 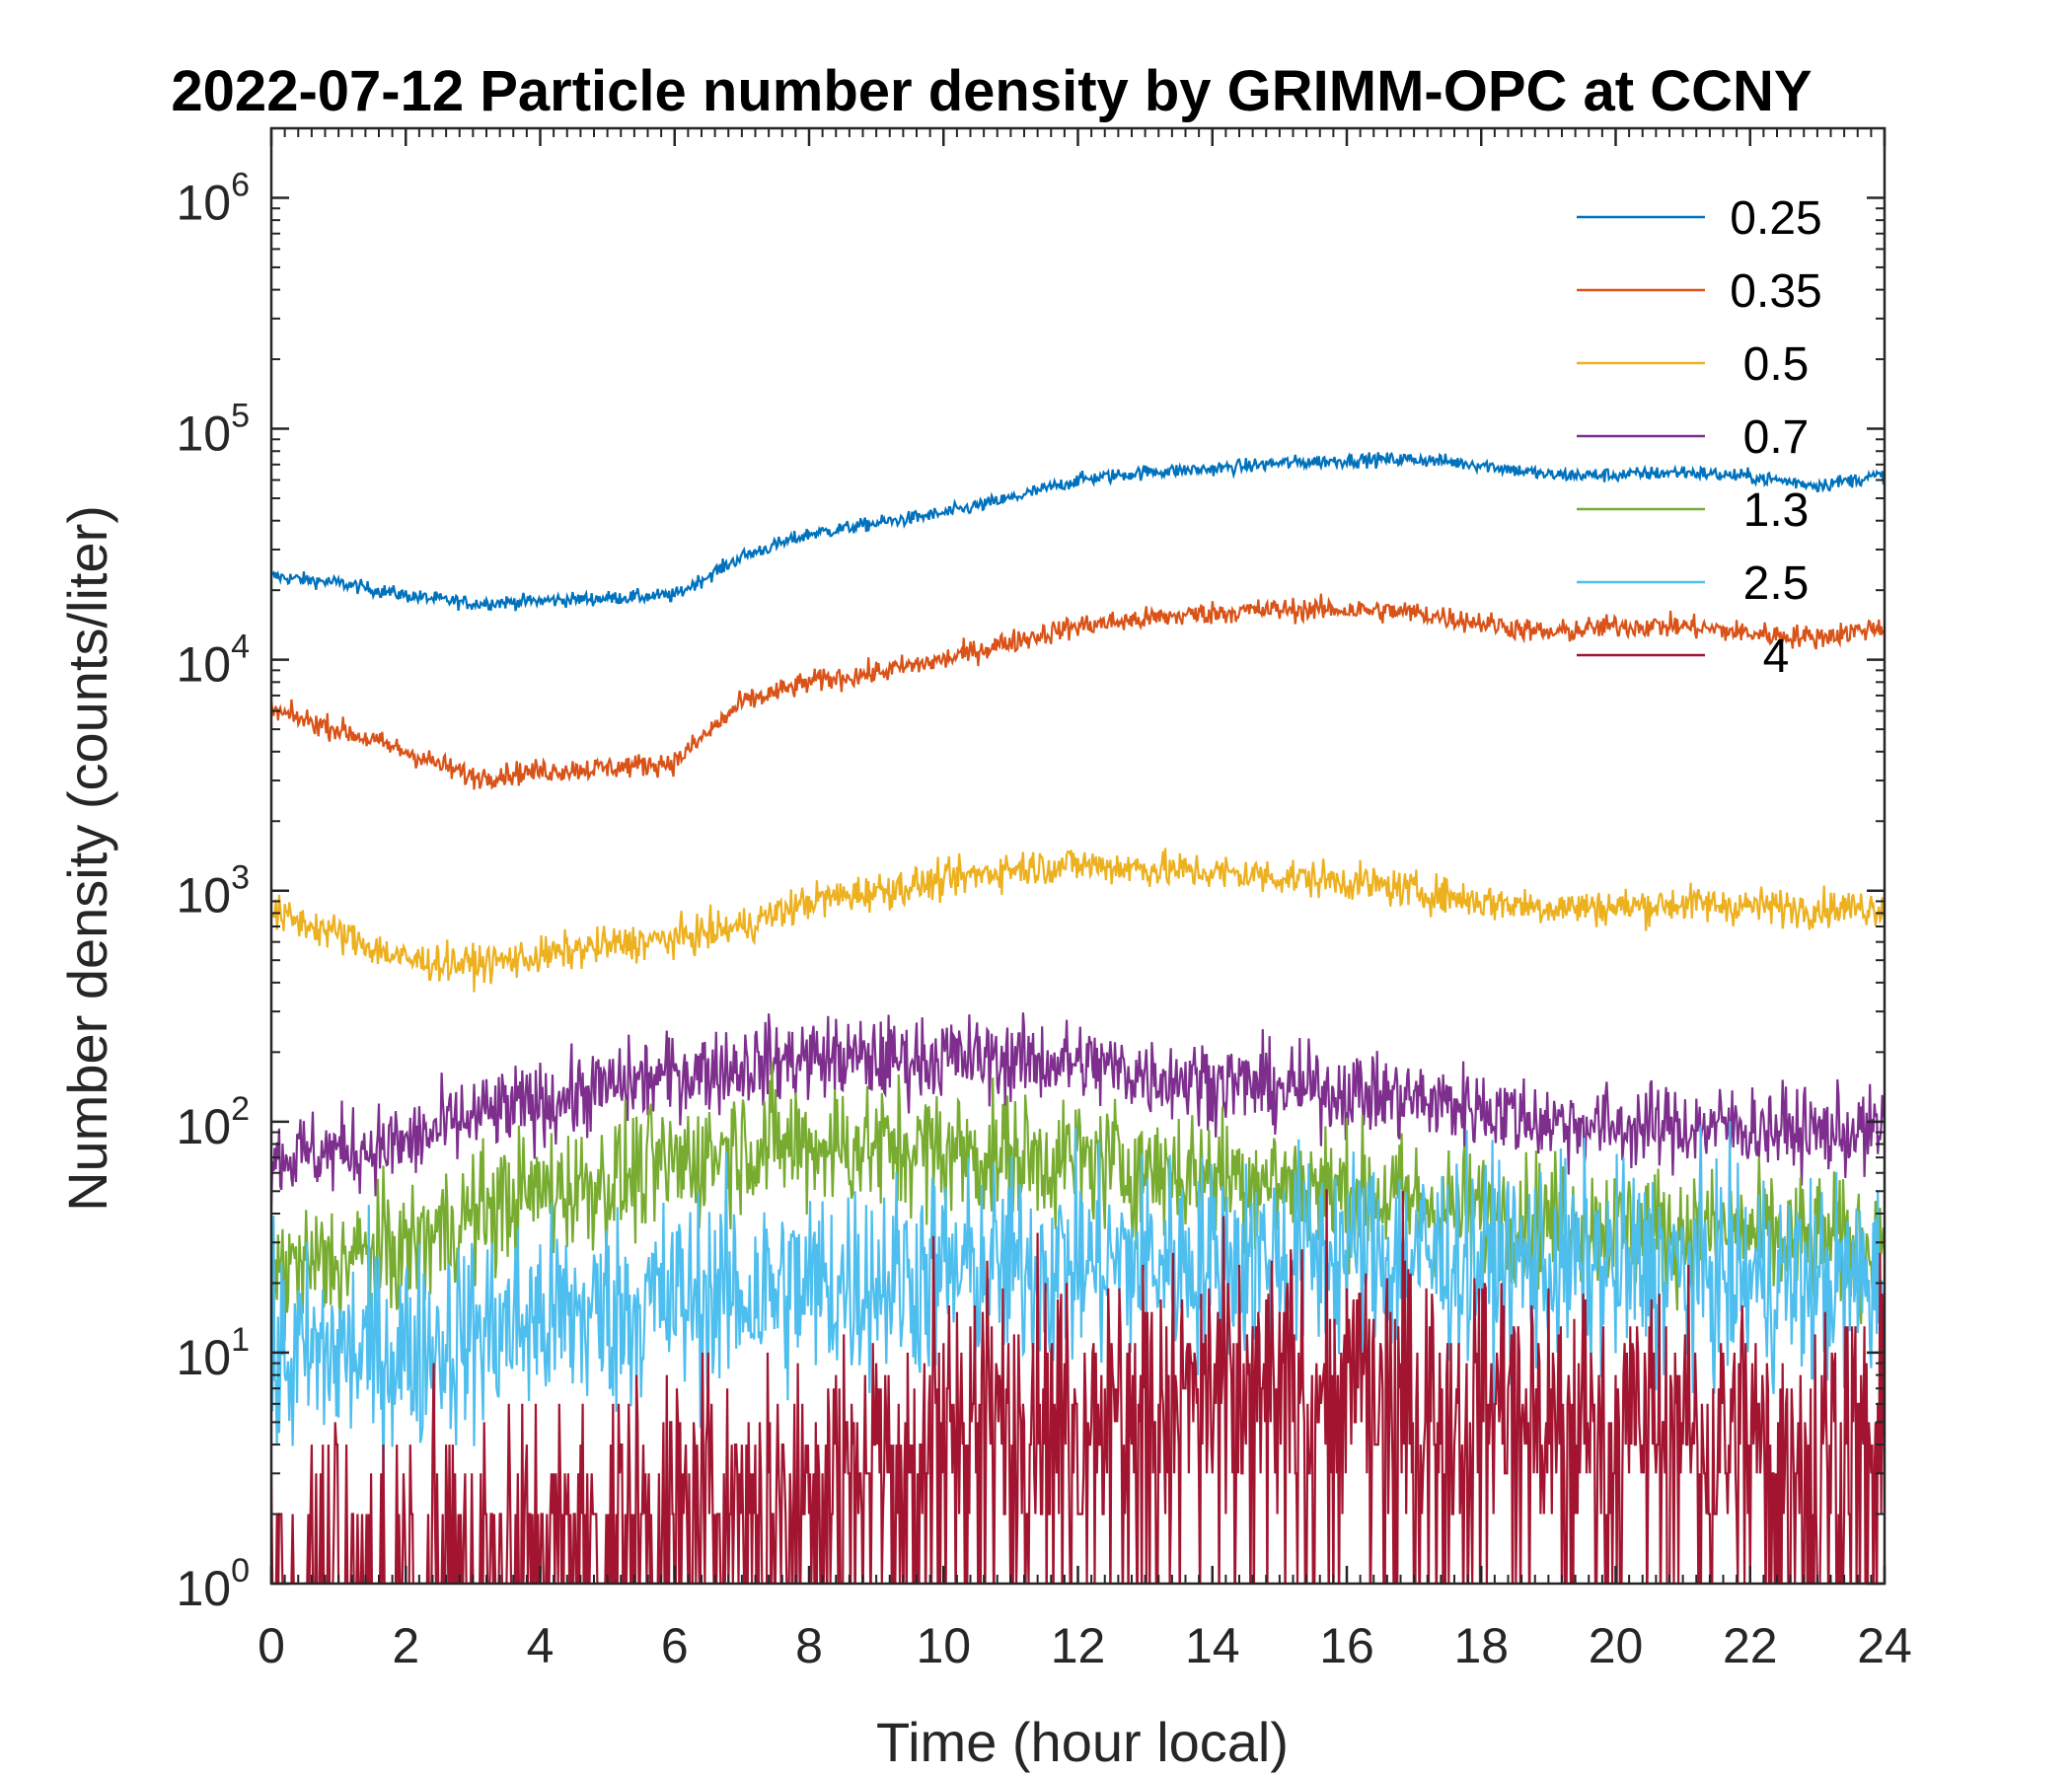 What do you see at coordinates (1617, 1646) in the screenshot?
I see `x-tick-label: 20` at bounding box center [1617, 1646].